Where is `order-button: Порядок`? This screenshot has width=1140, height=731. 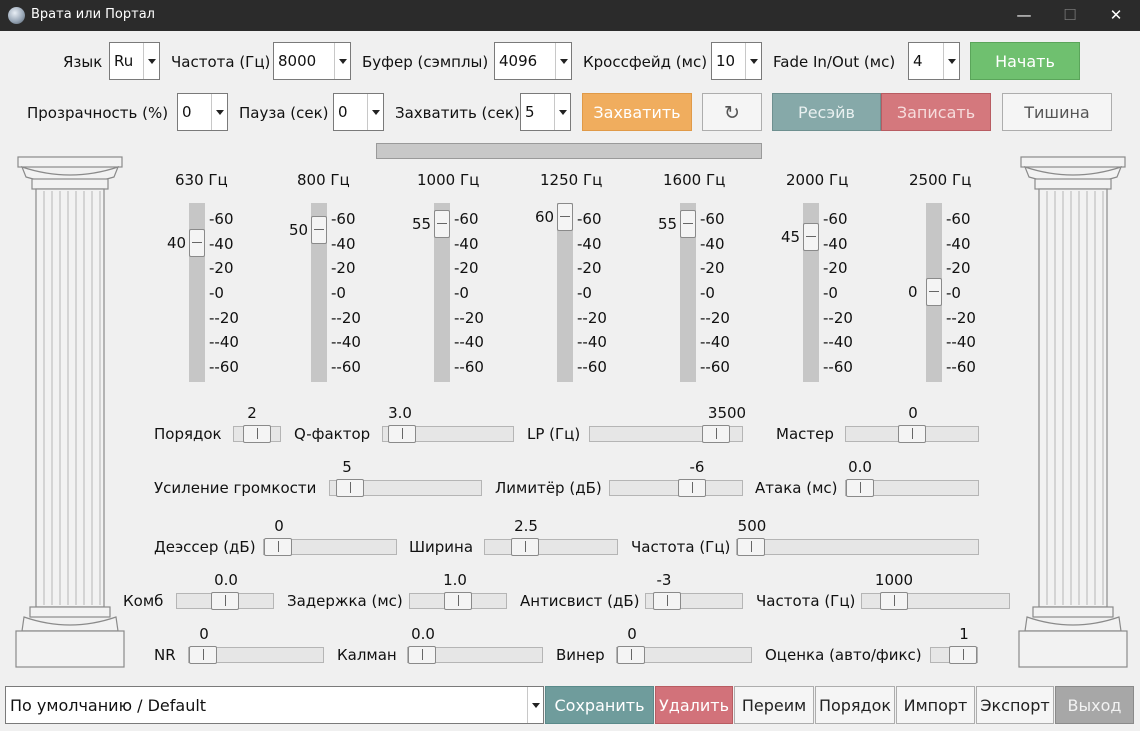
order-button: Порядок is located at coordinates (855, 705).